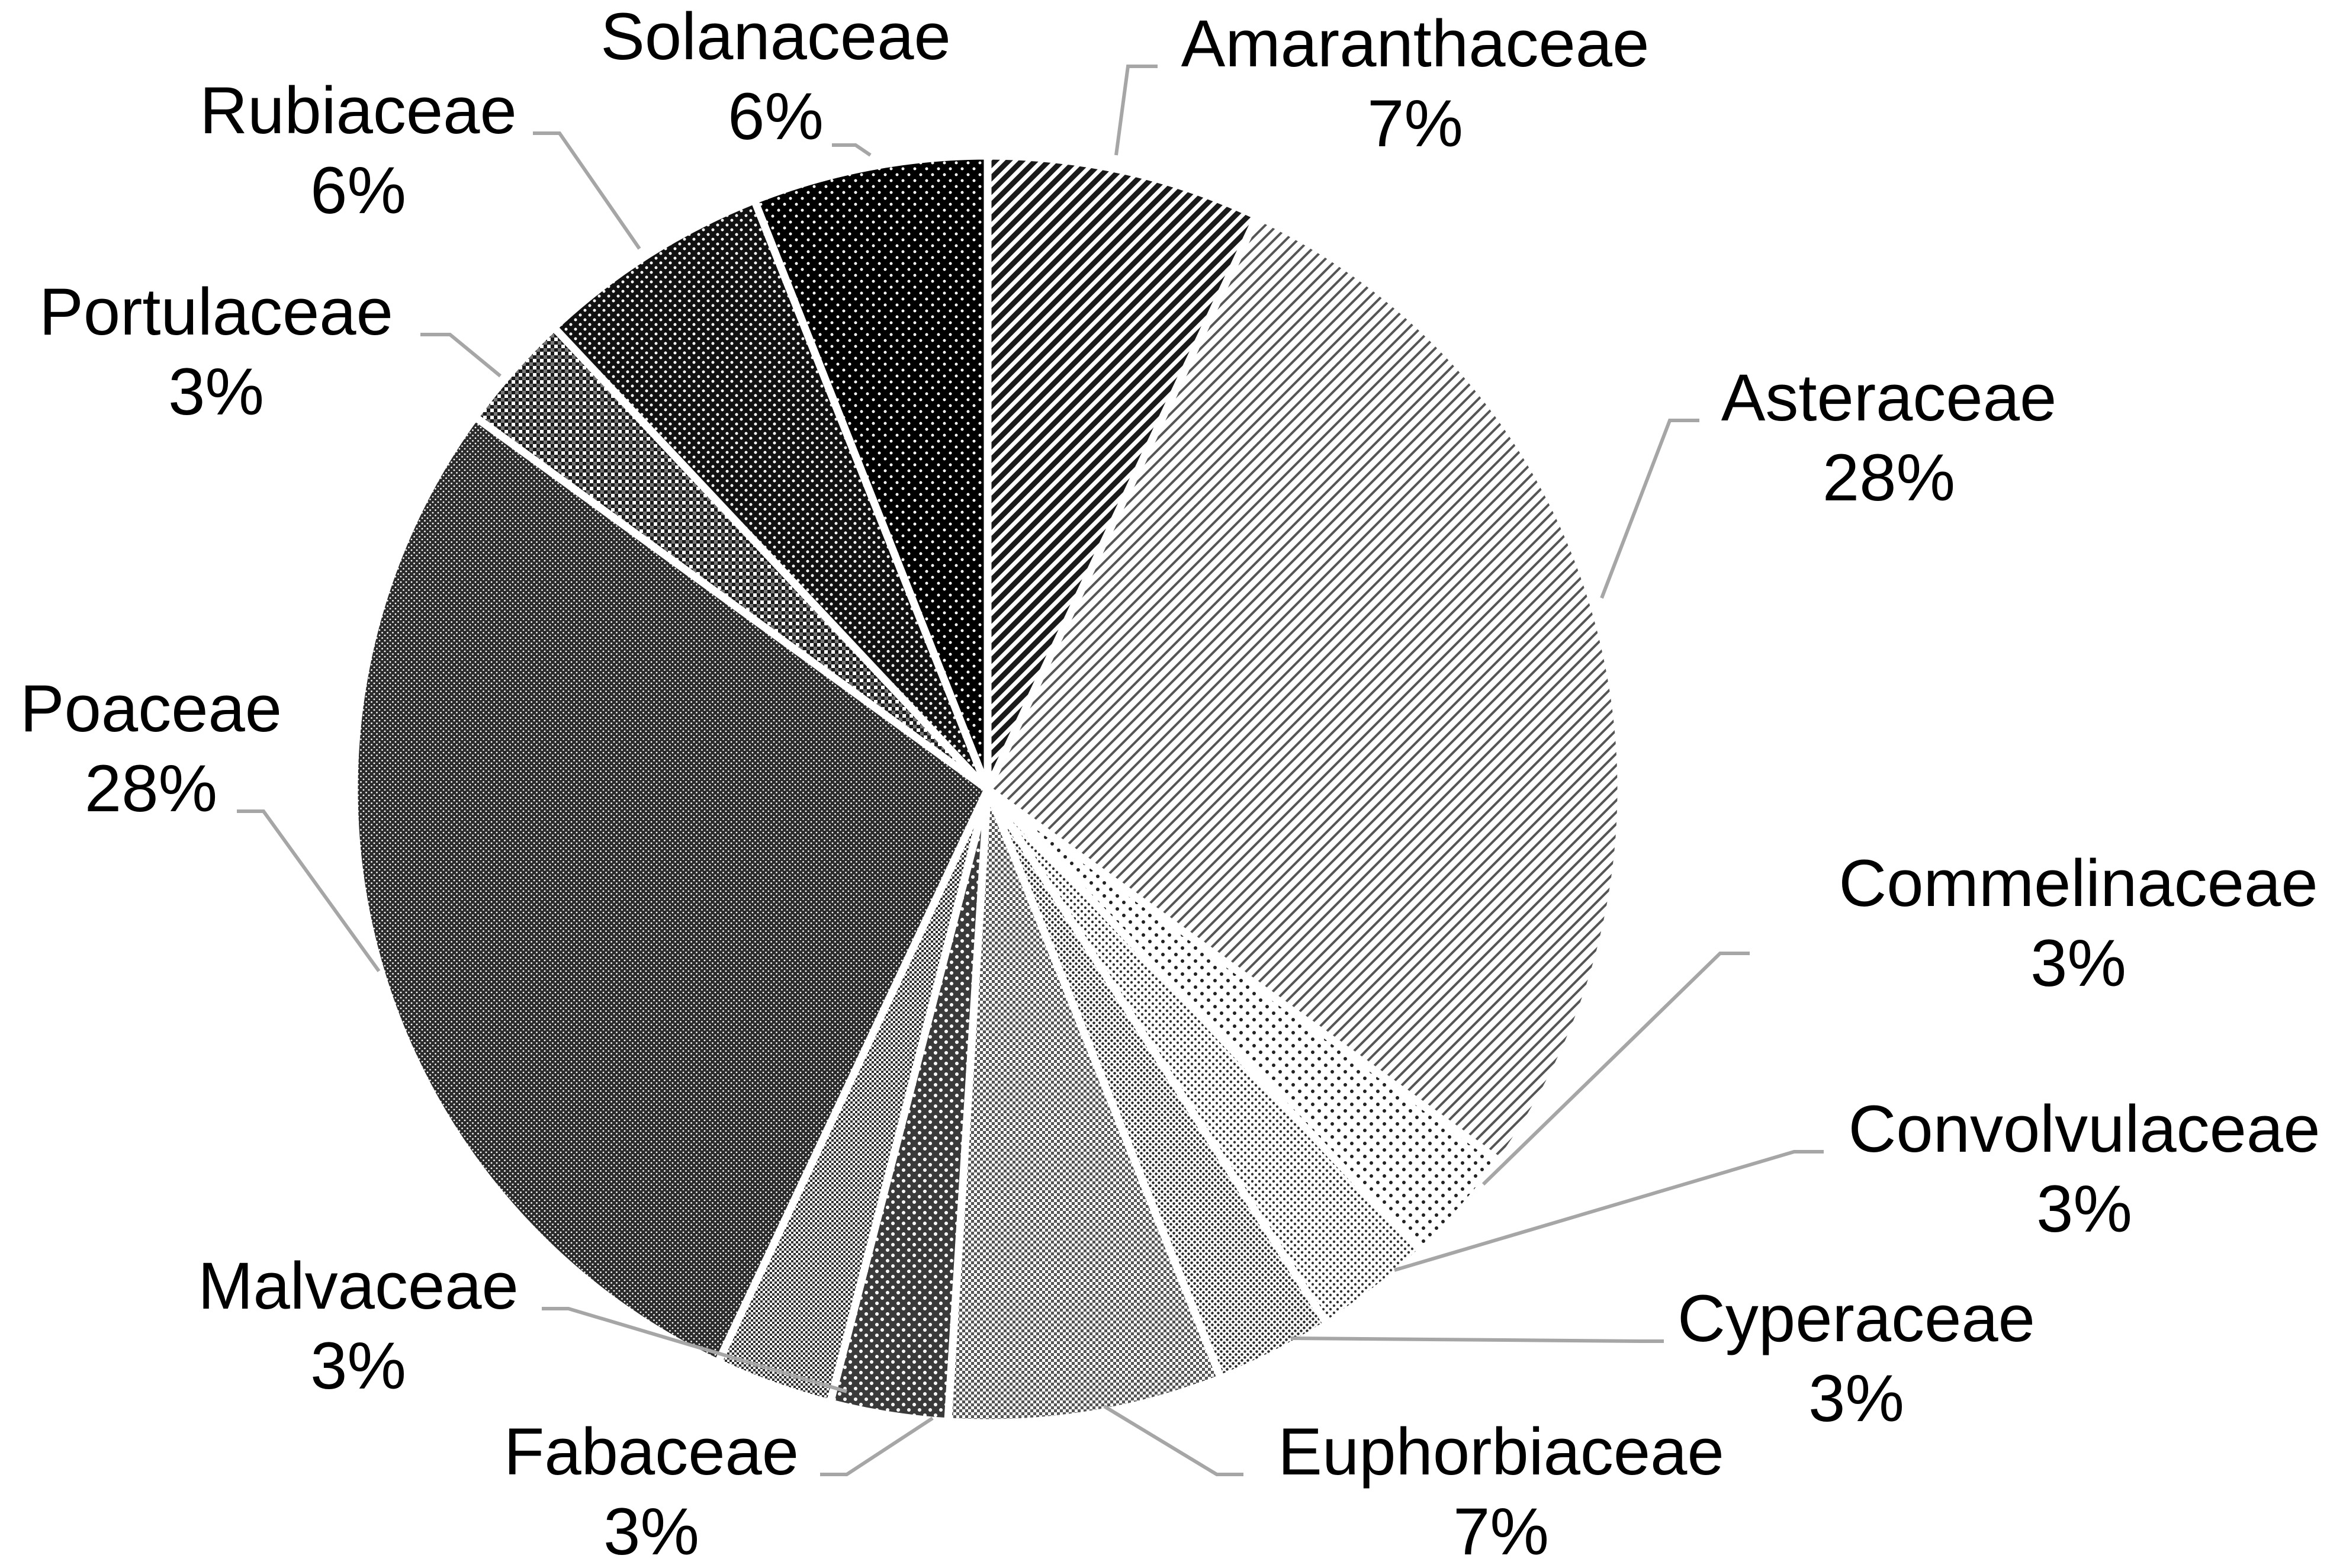 Image resolution: width=2343 pixels, height=1568 pixels. Describe the element at coordinates (358, 150) in the screenshot. I see `data-label-rubiaceae: Rubiaceae 6%` at that location.